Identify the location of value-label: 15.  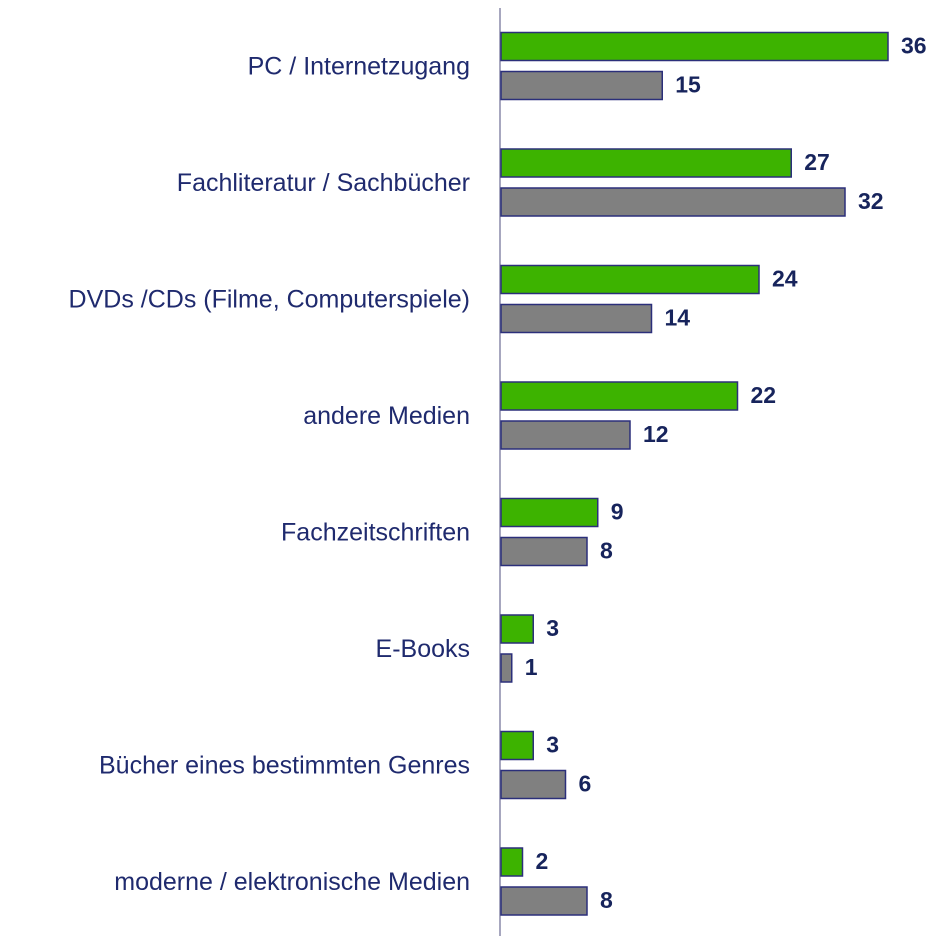
(688, 85).